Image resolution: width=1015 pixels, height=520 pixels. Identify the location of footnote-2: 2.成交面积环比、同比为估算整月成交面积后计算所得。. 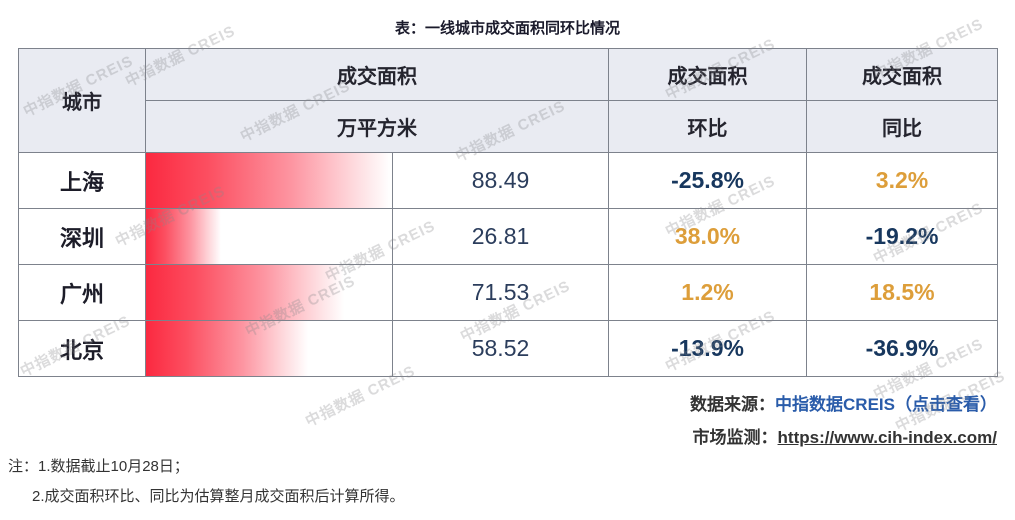
(218, 496).